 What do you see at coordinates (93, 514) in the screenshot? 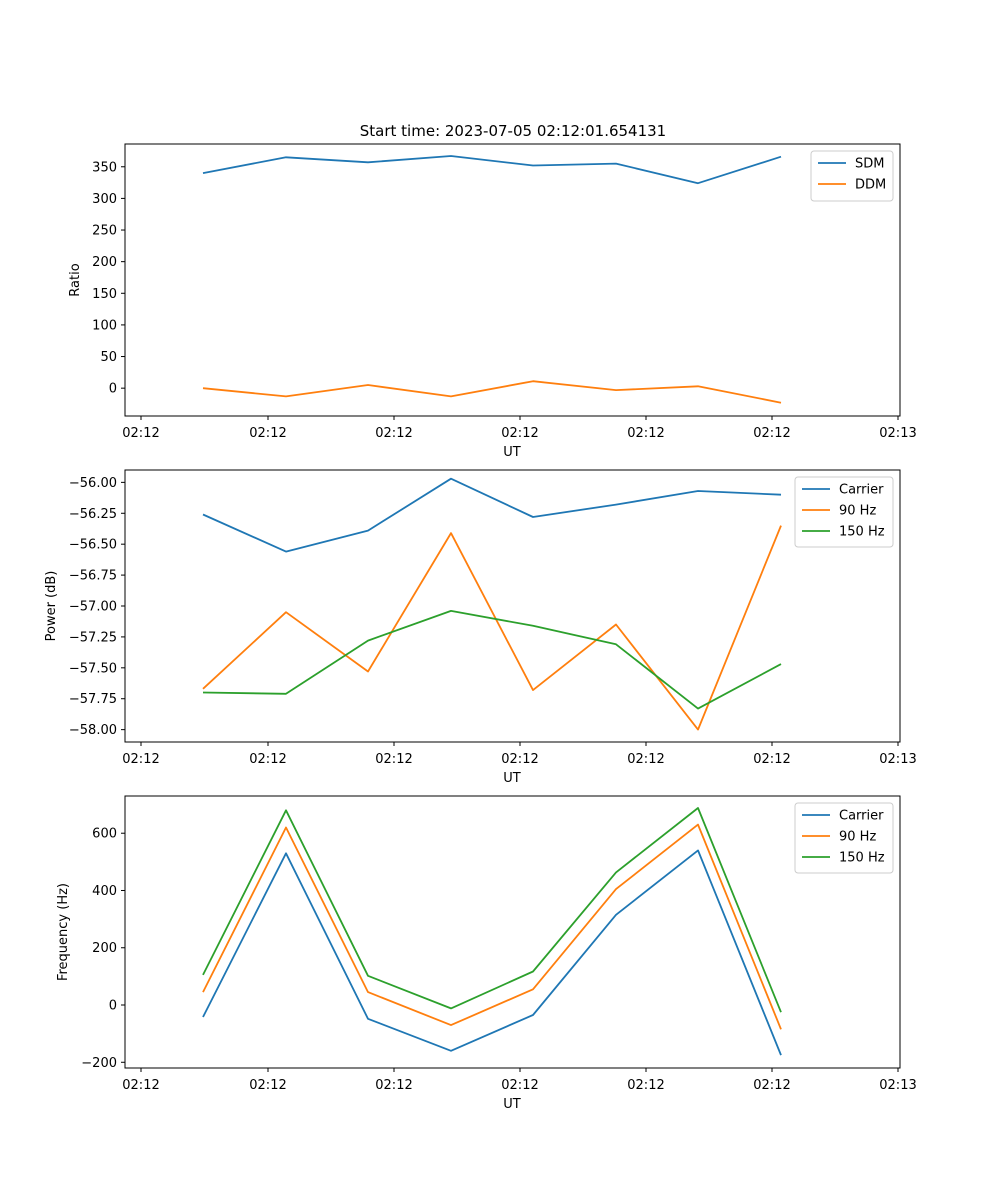
I see `y-tick-label: −56.25` at bounding box center [93, 514].